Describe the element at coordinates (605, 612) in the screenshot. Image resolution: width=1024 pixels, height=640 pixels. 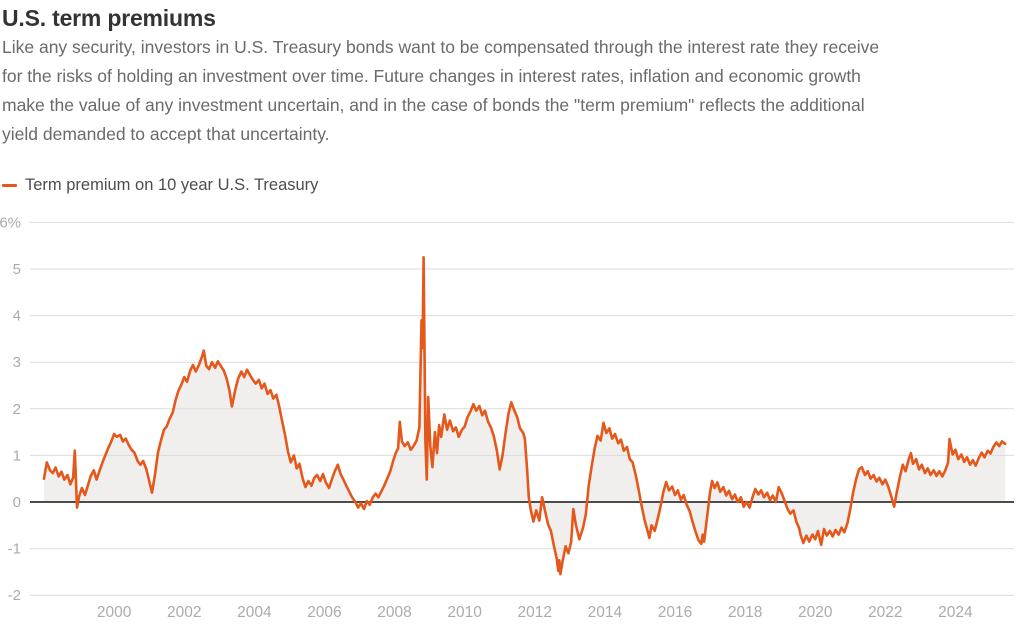
I see `x-tick-label: 2014` at that location.